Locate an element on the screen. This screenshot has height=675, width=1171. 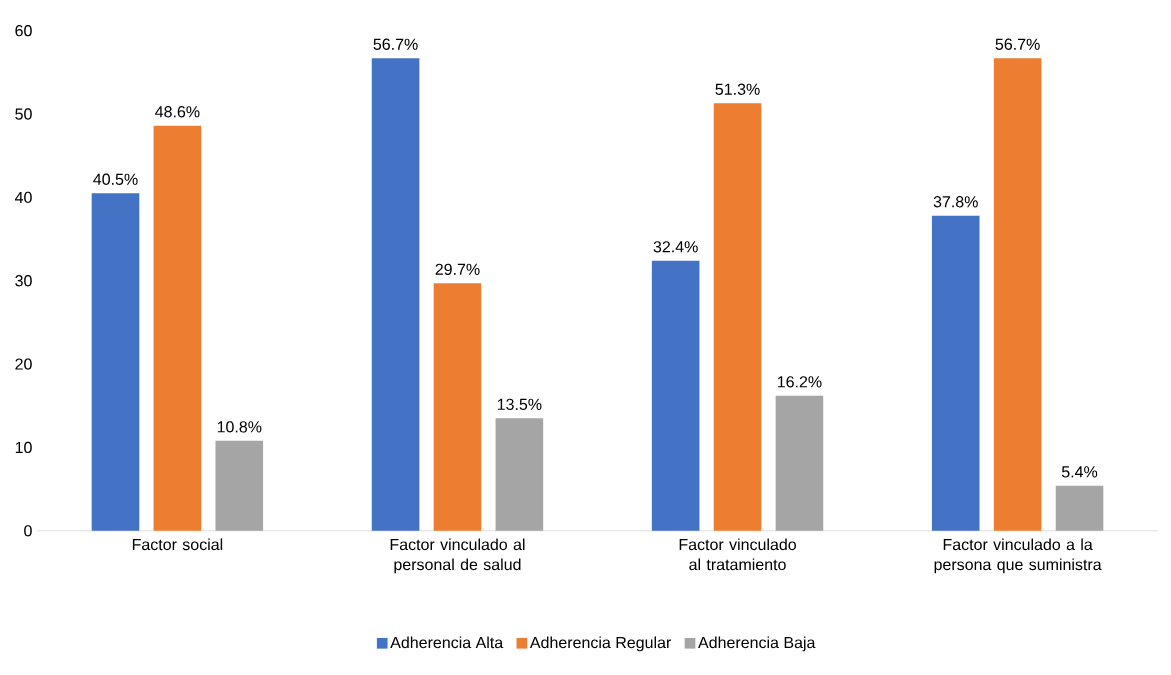
y-tick-label: 40 is located at coordinates (23, 197).